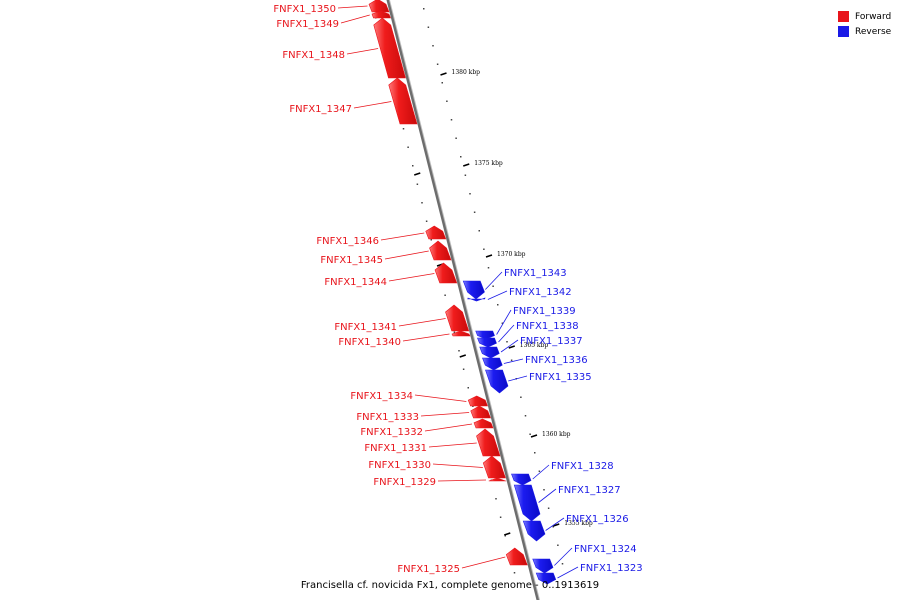  Describe the element at coordinates (582, 466) in the screenshot. I see `gene-label: FNFX1_1328` at that location.